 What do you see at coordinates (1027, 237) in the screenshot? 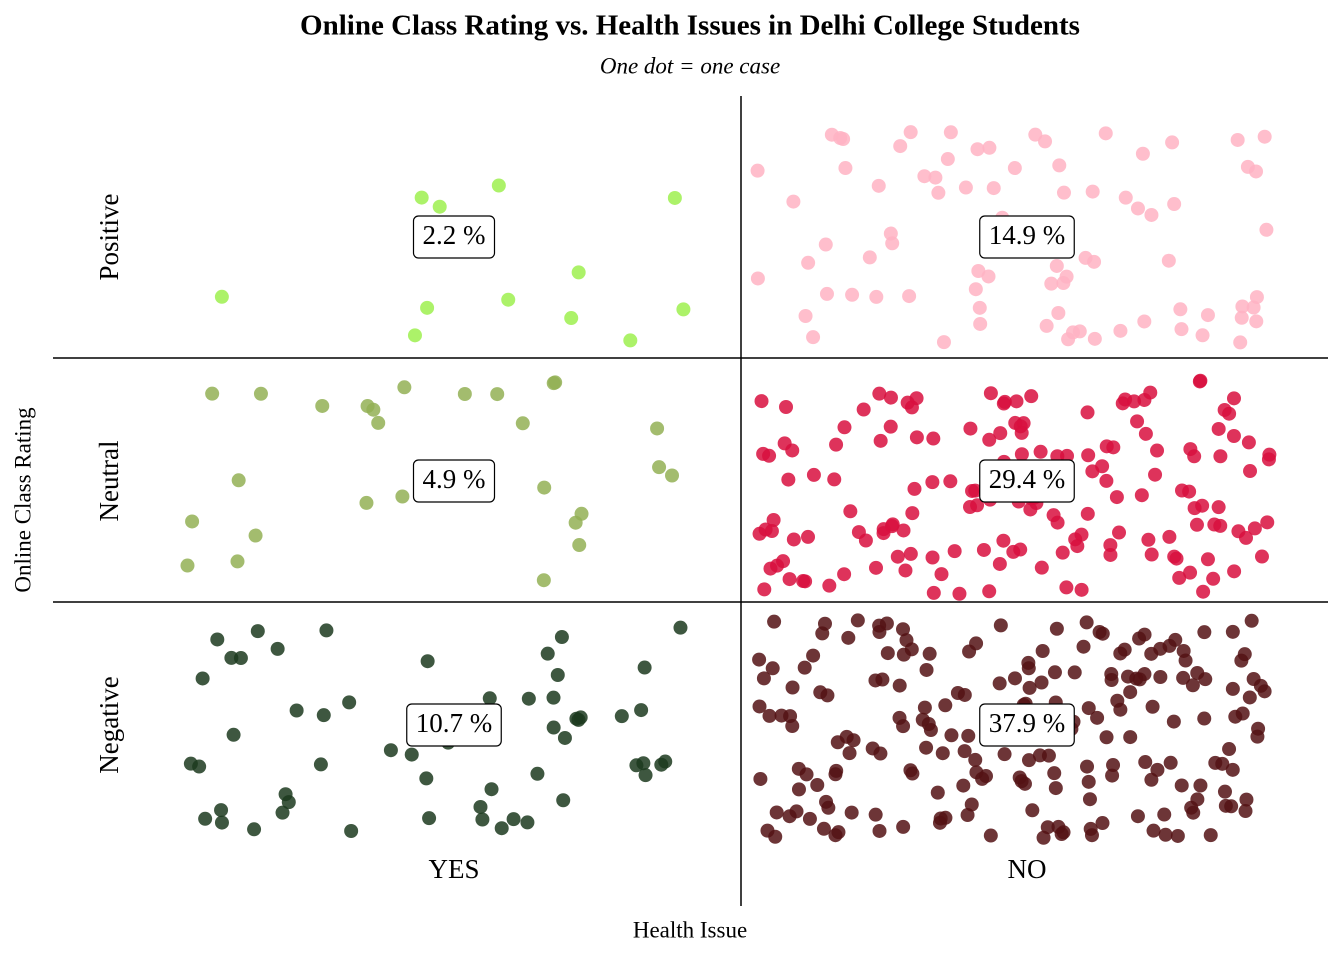
I see `percent-label: 14.9 %` at bounding box center [1027, 237].